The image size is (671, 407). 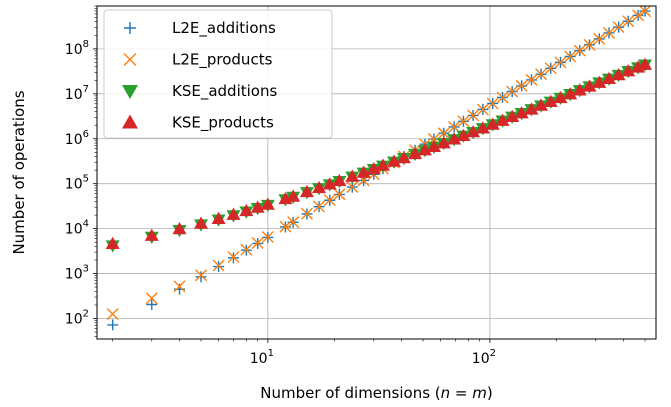 What do you see at coordinates (77, 318) in the screenshot?
I see `y-tick-label: 10²` at bounding box center [77, 318].